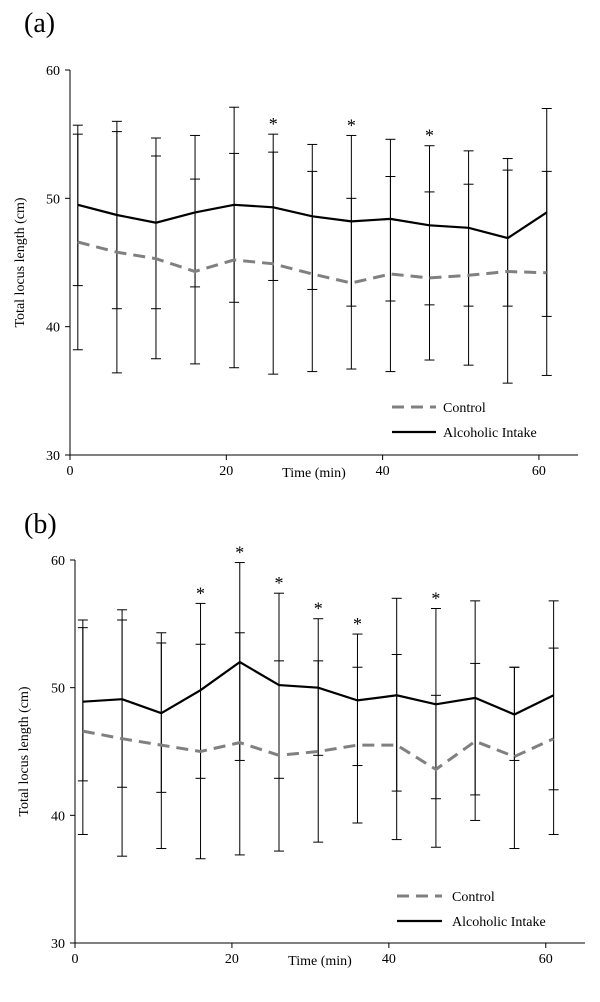  What do you see at coordinates (320, 961) in the screenshot?
I see `panel-b-x-axis-title: Time (min)` at bounding box center [320, 961].